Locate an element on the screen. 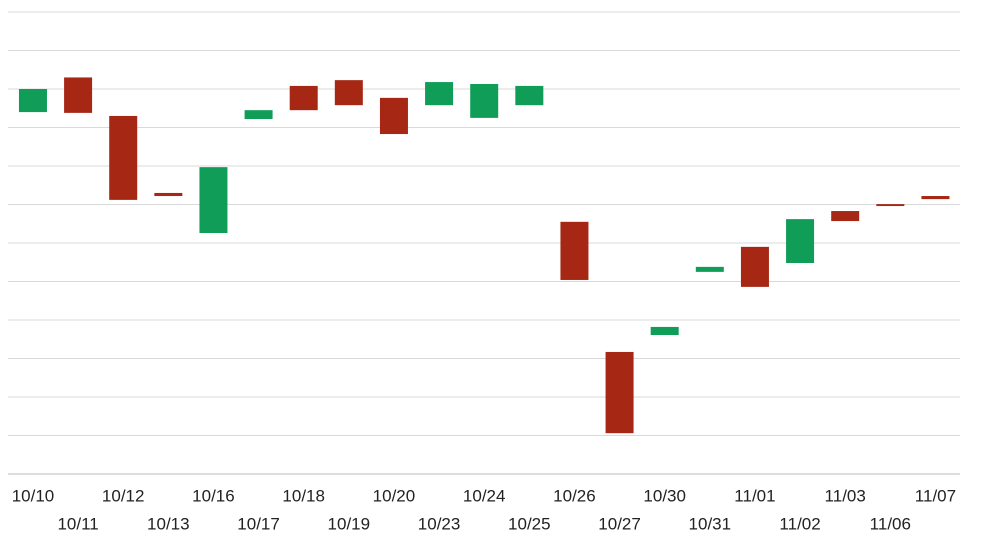  x-tick-label: 10/17 is located at coordinates (258, 523).